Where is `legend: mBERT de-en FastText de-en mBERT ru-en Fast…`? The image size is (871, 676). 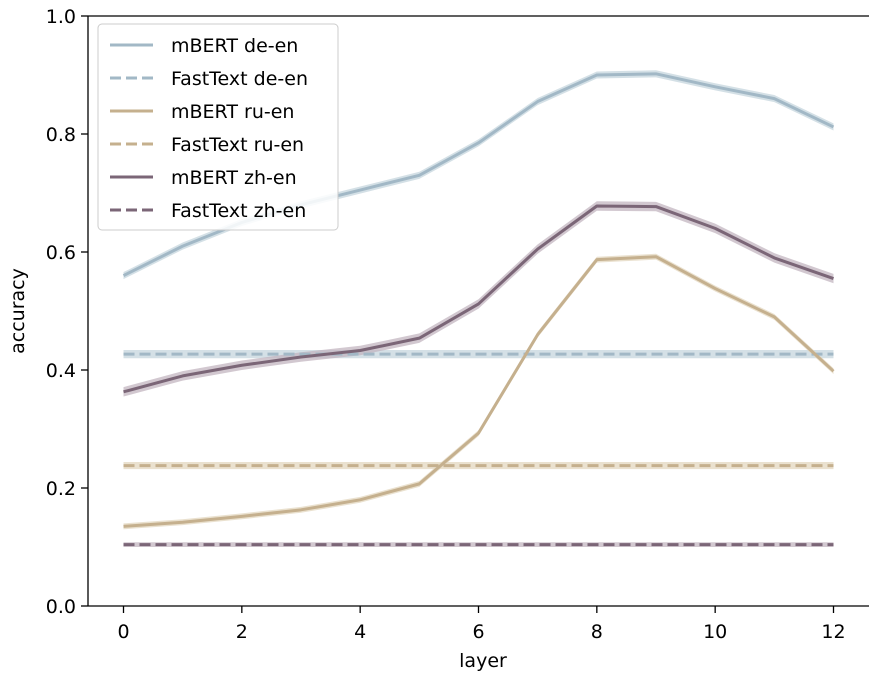 legend: mBERT de-en FastText de-en mBERT ru-en Fast… is located at coordinates (218, 127).